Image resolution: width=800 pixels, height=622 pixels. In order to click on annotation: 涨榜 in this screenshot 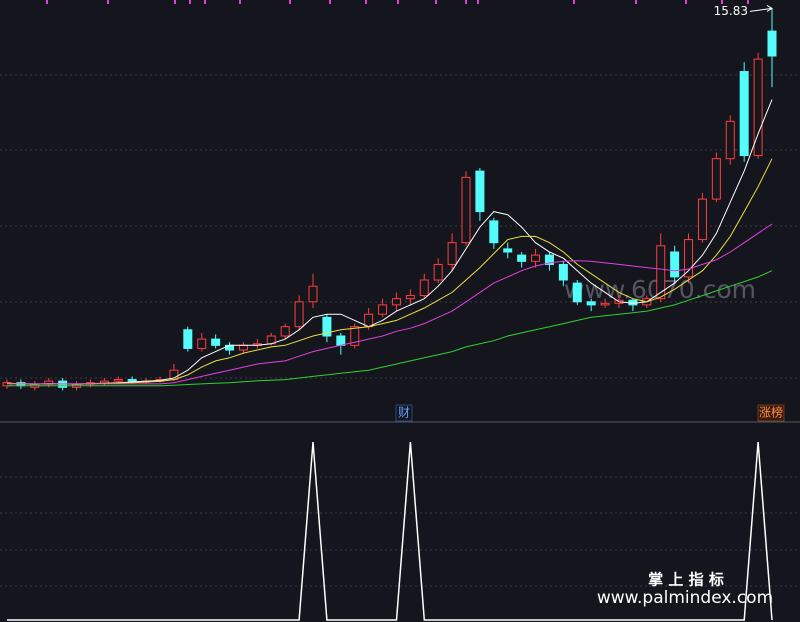, I will do `click(771, 412)`.